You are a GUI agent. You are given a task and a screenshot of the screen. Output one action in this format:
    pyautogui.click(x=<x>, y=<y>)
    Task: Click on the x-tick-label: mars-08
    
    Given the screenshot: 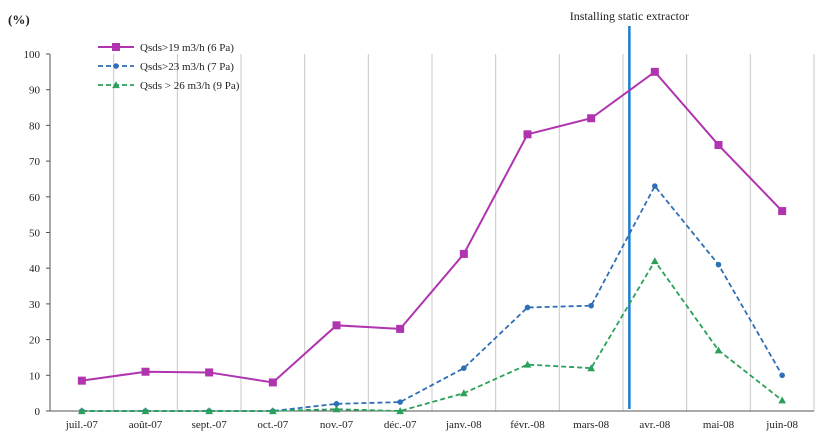 What is the action you would take?
    pyautogui.click(x=591, y=425)
    